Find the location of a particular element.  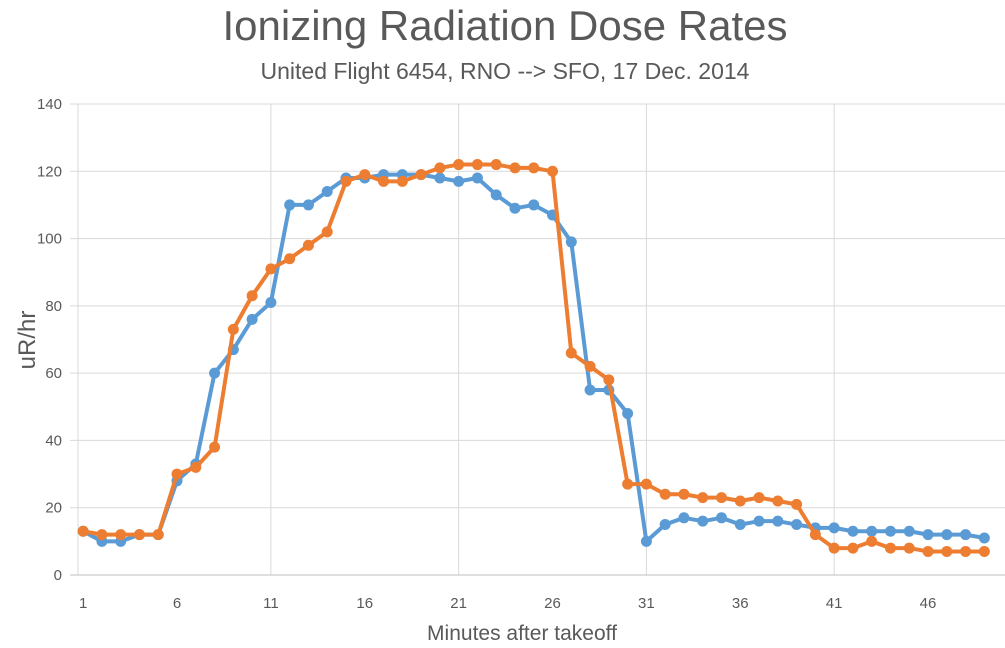

y-tick-label: 80 is located at coordinates (53, 306).